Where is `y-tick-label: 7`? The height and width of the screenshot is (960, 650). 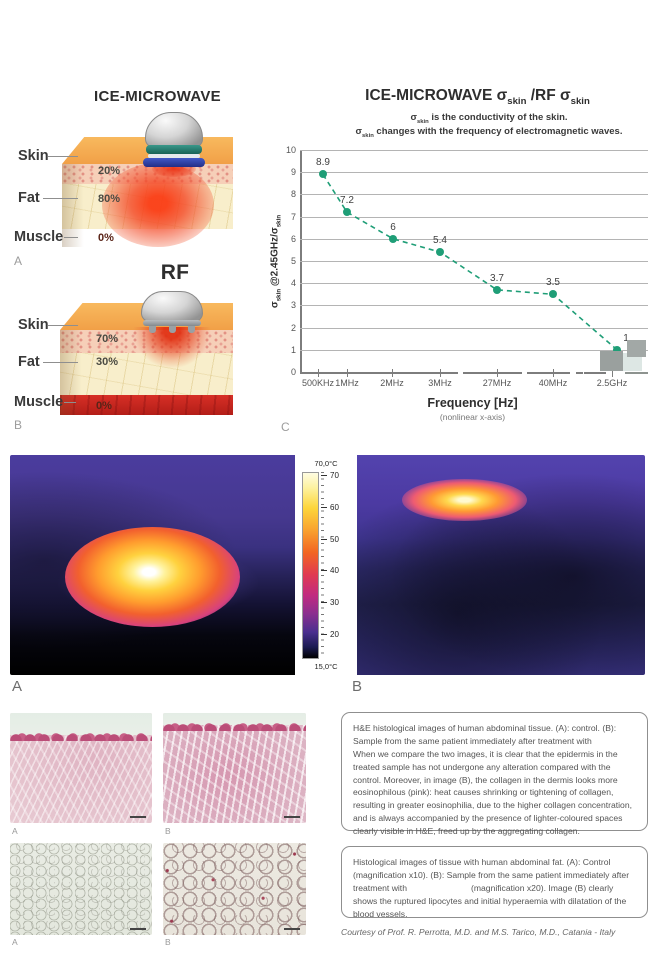 y-tick-label: 7 is located at coordinates (293, 216).